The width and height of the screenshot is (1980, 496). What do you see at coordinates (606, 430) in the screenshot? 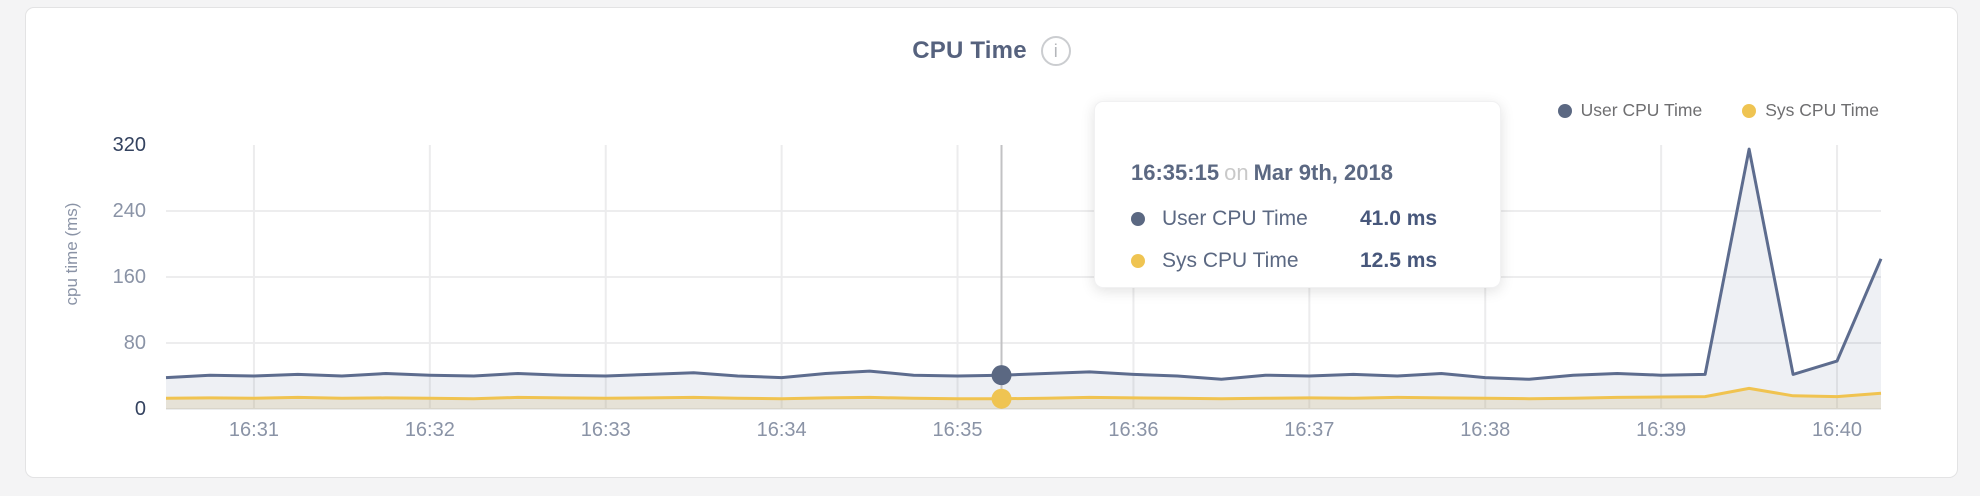
I see `x-tick-label: 16:33` at bounding box center [606, 430].